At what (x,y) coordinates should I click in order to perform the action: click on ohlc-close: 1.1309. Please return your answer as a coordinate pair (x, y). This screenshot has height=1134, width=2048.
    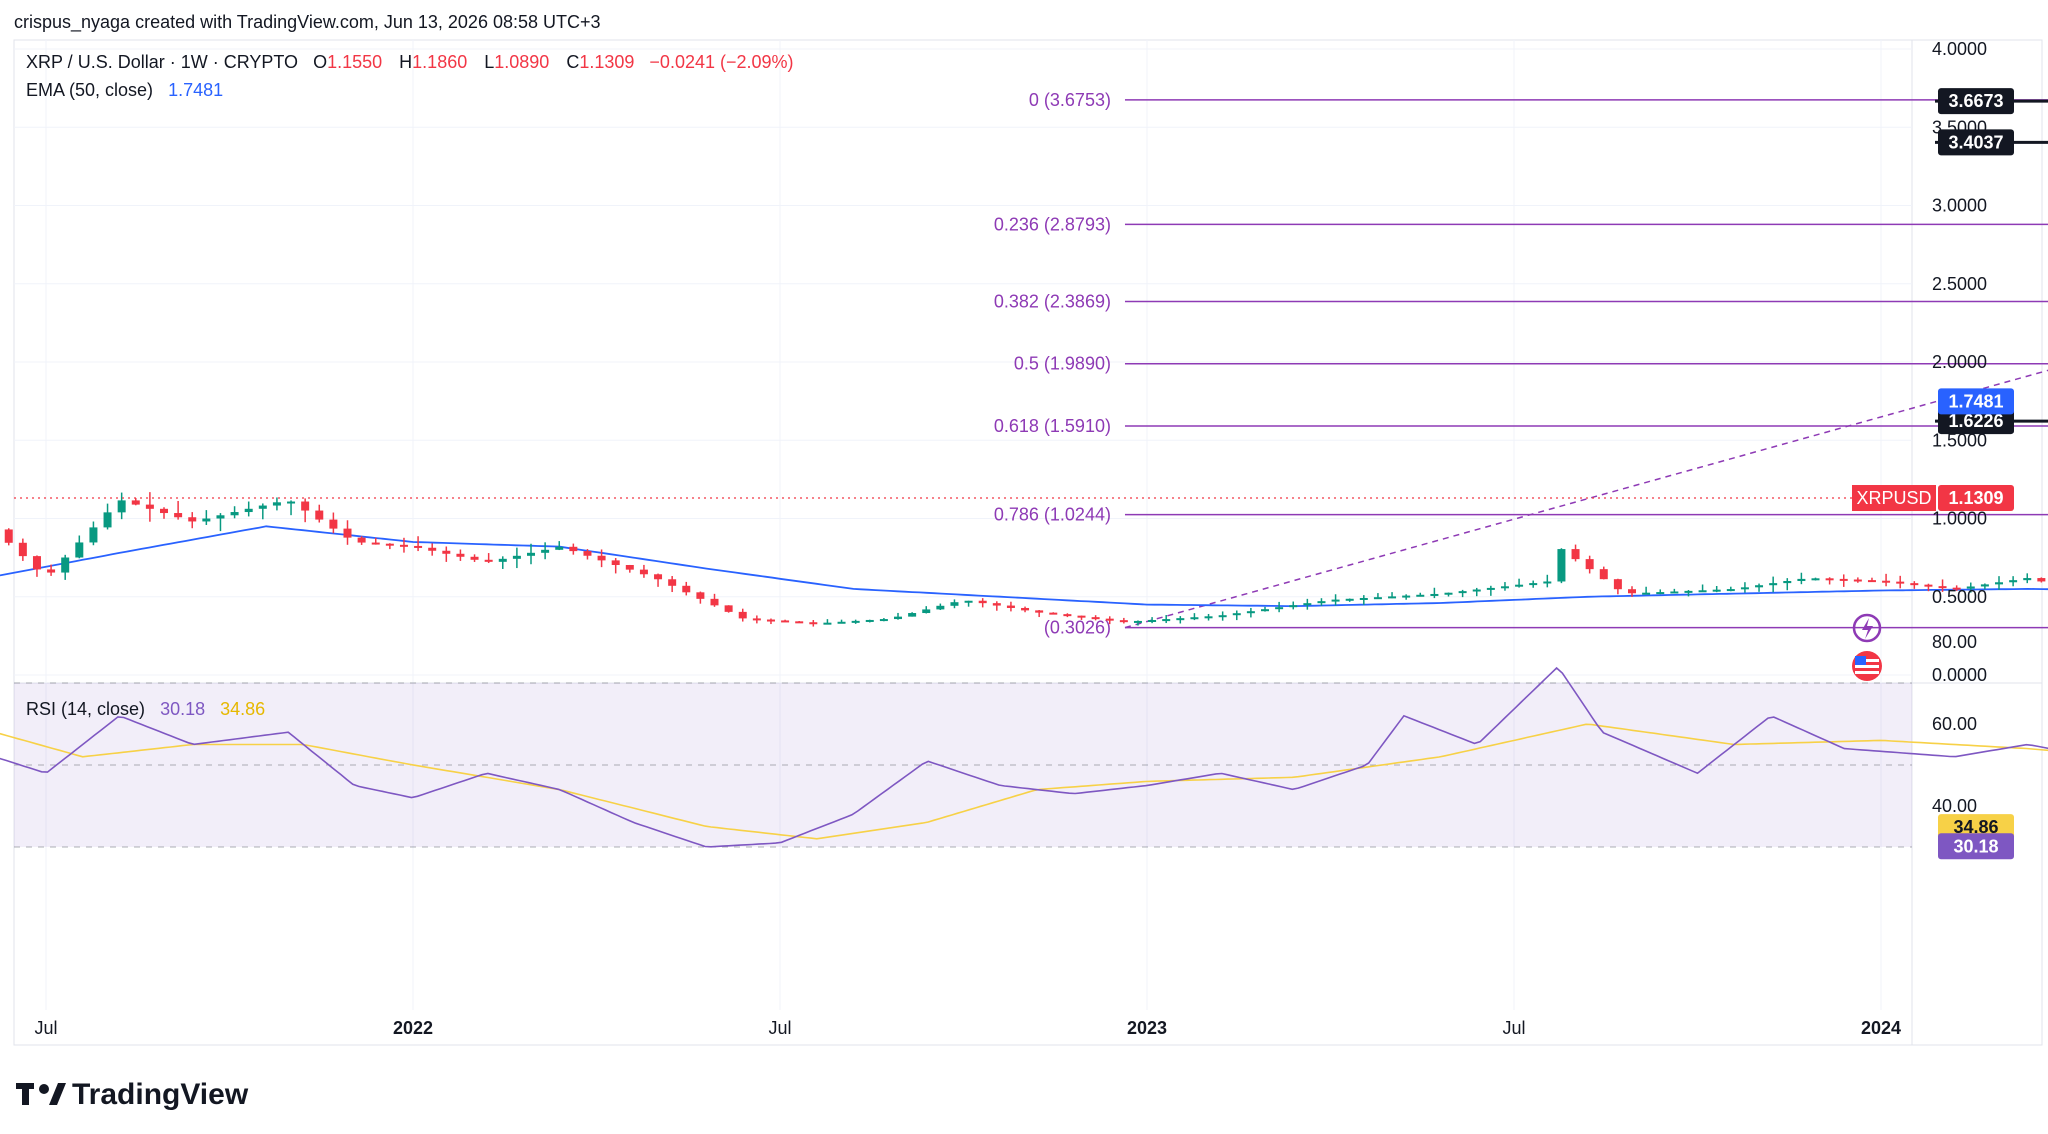
    Looking at the image, I should click on (606, 62).